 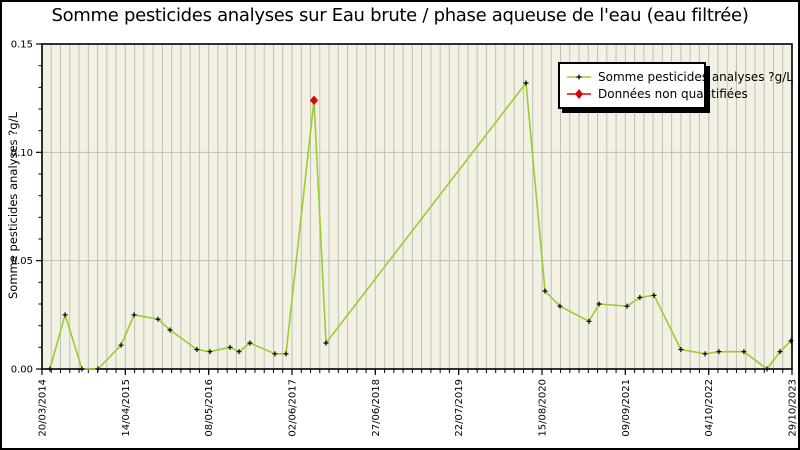 I want to click on line-diamond-marker-icon, so click(x=579, y=93).